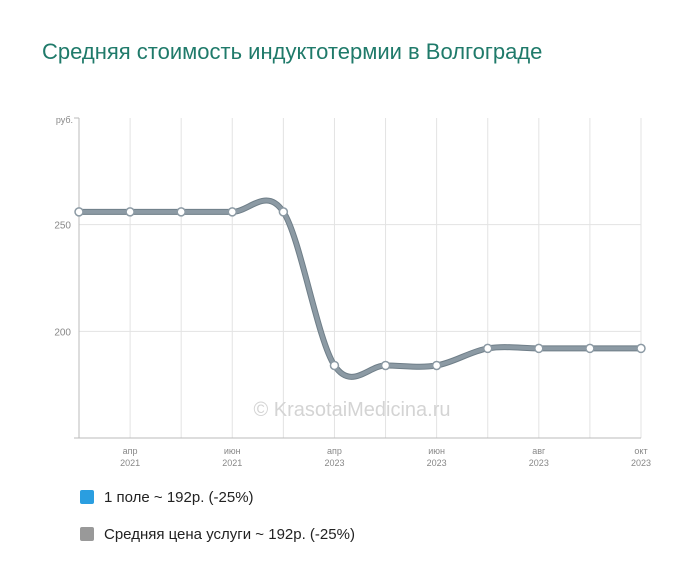 The height and width of the screenshot is (582, 700). I want to click on legend-item-2: Средняя цена услуги ~ 192р. (-25%), so click(217, 534).